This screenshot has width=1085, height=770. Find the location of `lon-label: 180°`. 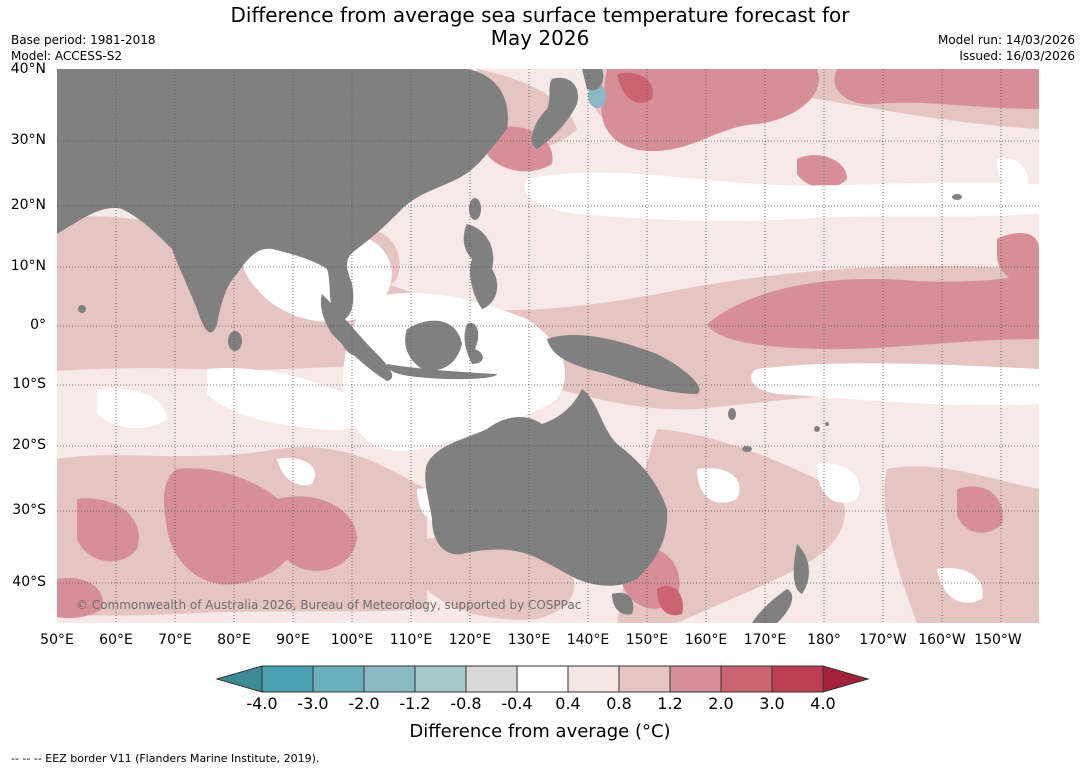

lon-label: 180° is located at coordinates (824, 640).